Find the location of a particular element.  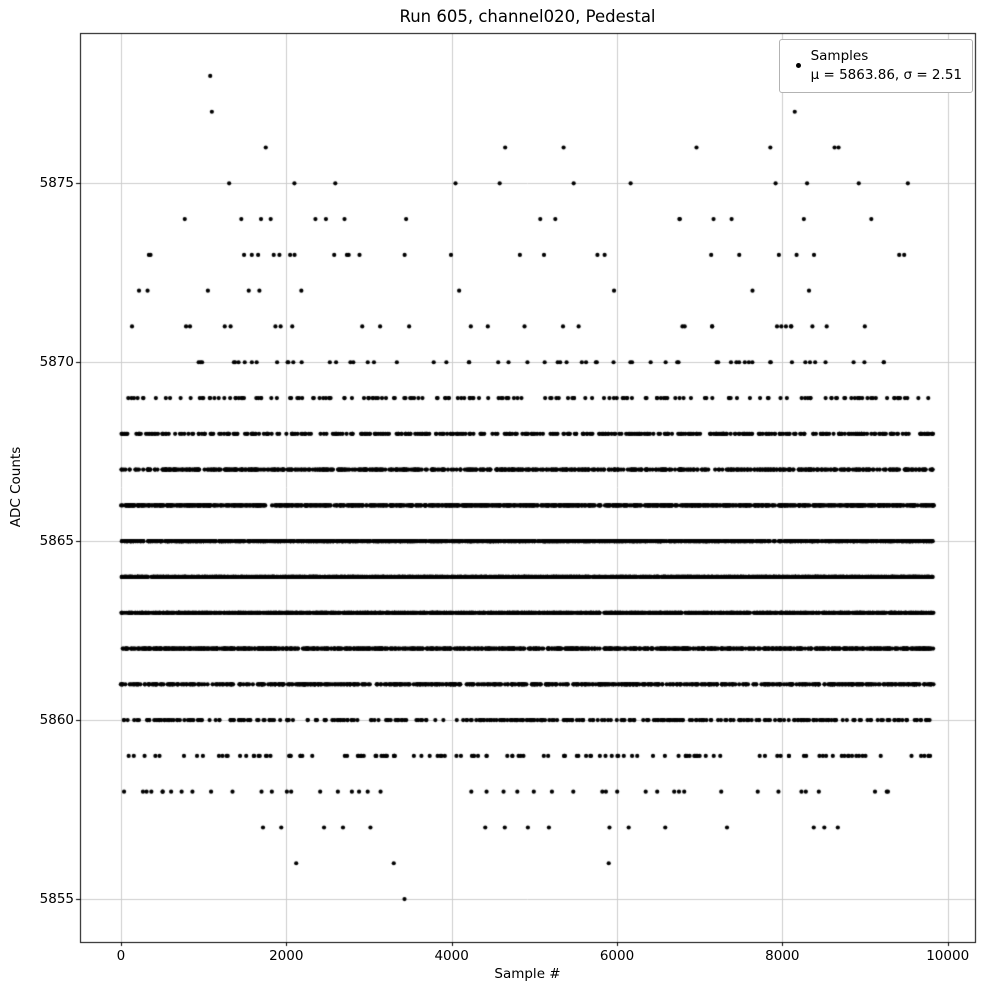

x-tick-label: 2000 is located at coordinates (286, 956).